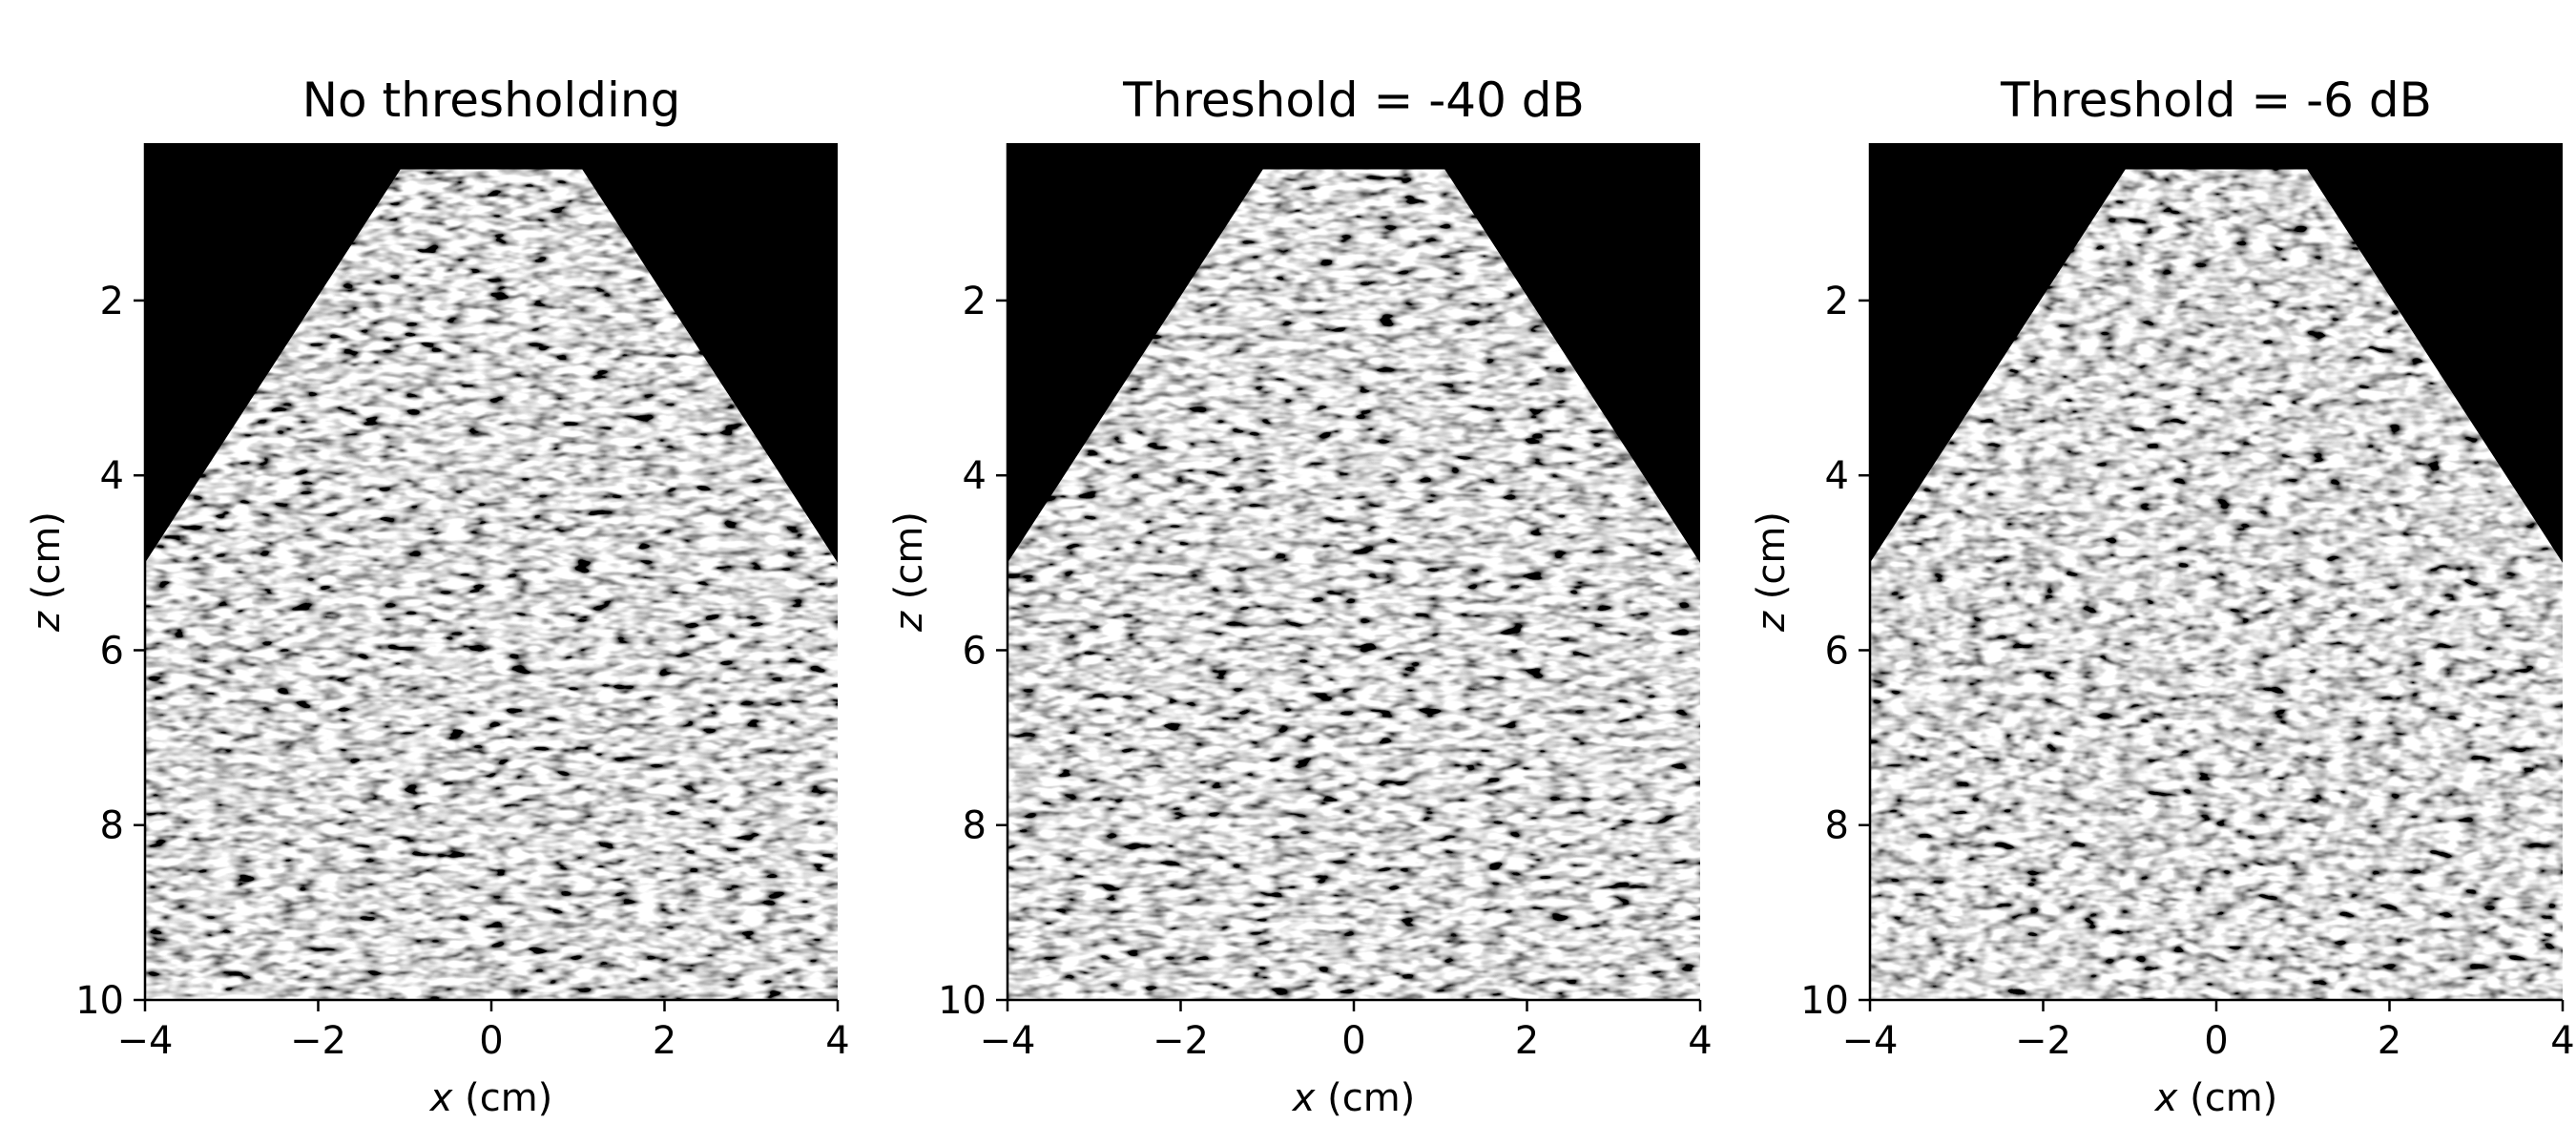  What do you see at coordinates (491, 100) in the screenshot?
I see `panel-title: No thresholding` at bounding box center [491, 100].